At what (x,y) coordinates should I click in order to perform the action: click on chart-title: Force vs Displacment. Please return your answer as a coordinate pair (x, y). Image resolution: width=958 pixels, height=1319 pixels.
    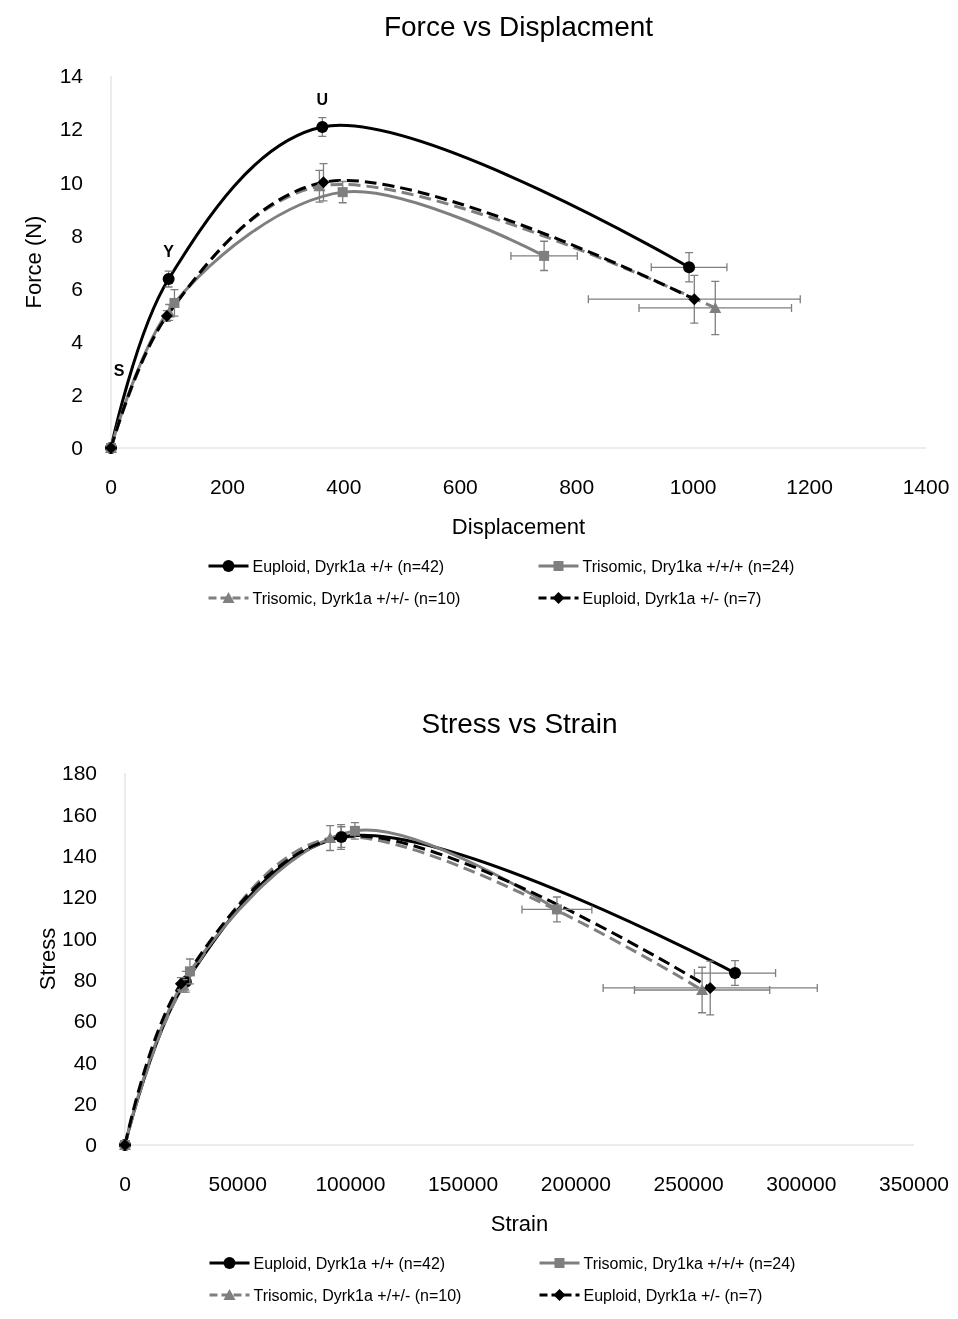
    Looking at the image, I should click on (518, 26).